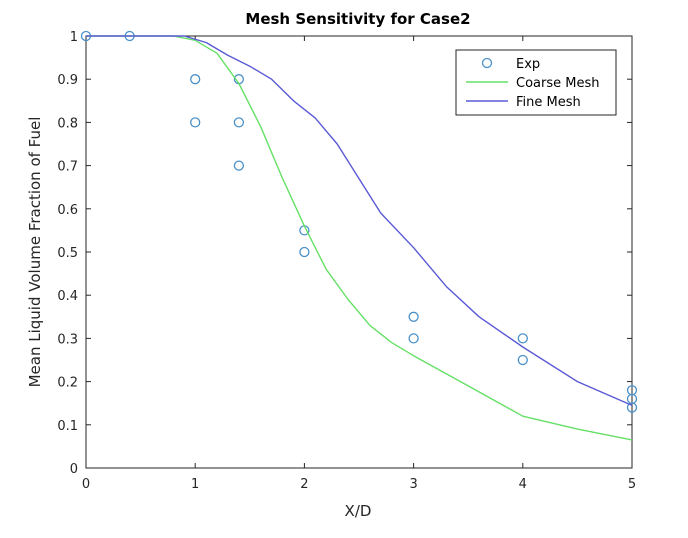  What do you see at coordinates (195, 484) in the screenshot?
I see `x-tick-label: 1` at bounding box center [195, 484].